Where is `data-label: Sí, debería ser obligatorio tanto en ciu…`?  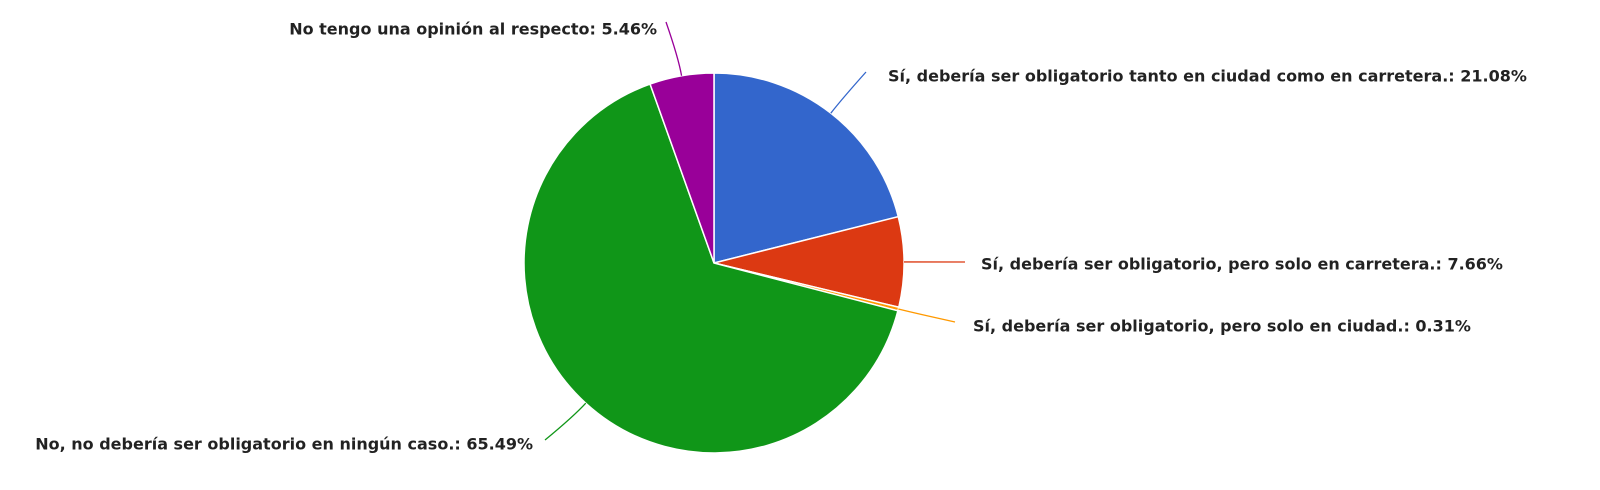
data-label: Sí, debería ser obligatorio tanto en ciu… is located at coordinates (1207, 76).